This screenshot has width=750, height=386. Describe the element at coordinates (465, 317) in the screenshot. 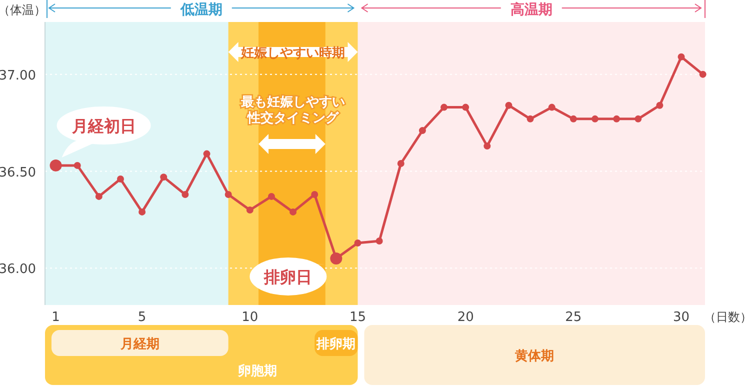

I see `x-tick-label: 20` at that location.